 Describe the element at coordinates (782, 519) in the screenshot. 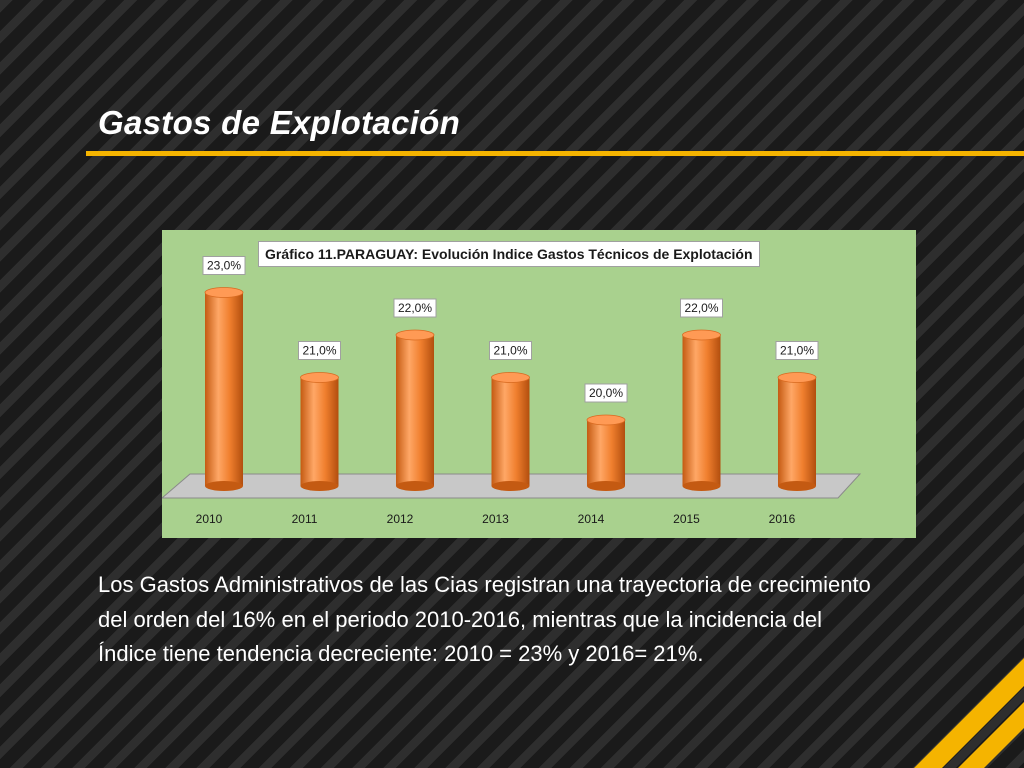

I see `x-tick-label: 2016` at that location.